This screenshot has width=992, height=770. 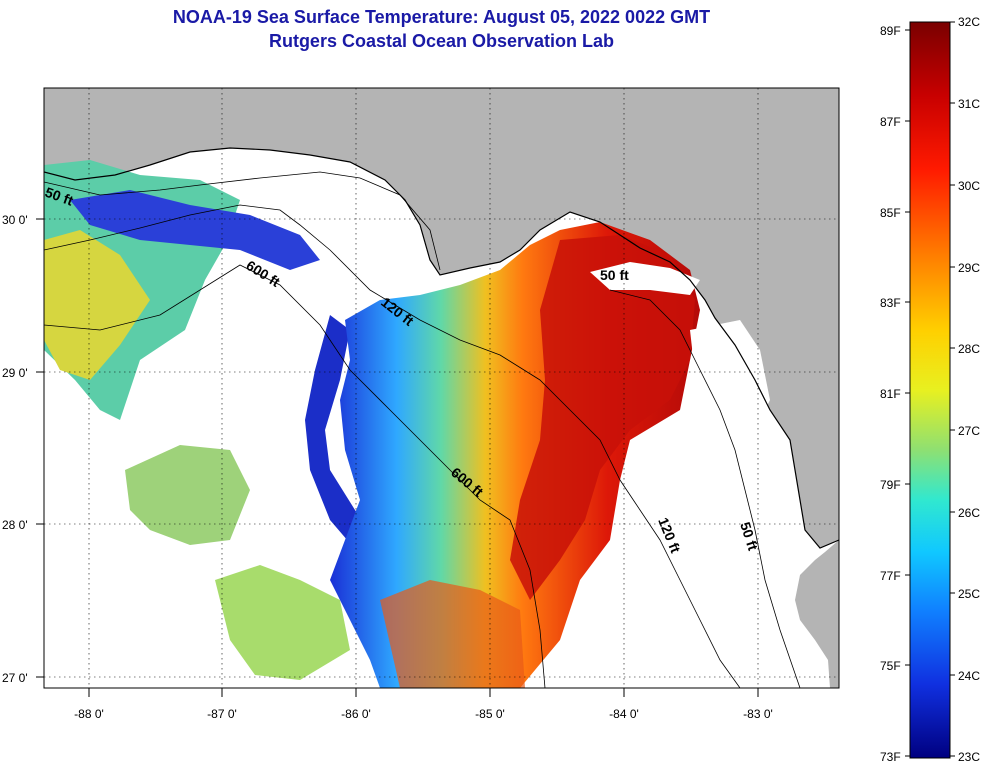 I want to click on colorbar-f-label: 87F, so click(x=890, y=122).